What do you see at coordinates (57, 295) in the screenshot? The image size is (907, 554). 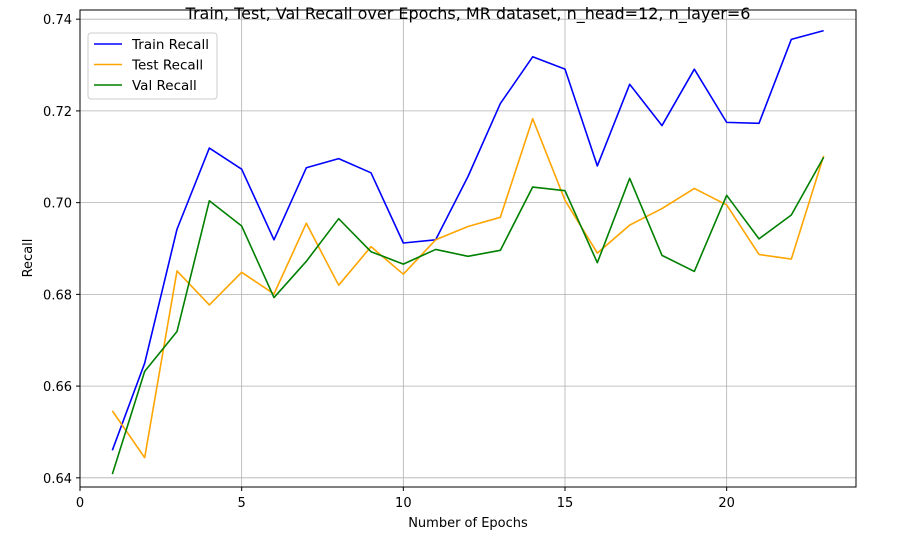 I see `y-tick-label: 0.68` at bounding box center [57, 295].